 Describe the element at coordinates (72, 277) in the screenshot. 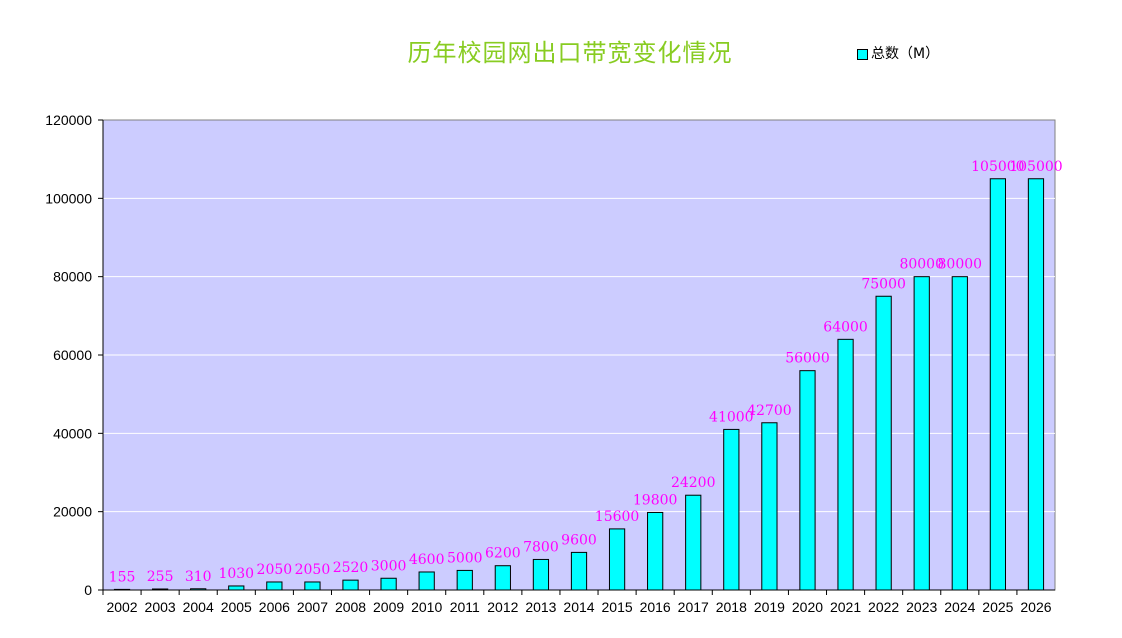

I see `y-tick-label: 80000` at that location.